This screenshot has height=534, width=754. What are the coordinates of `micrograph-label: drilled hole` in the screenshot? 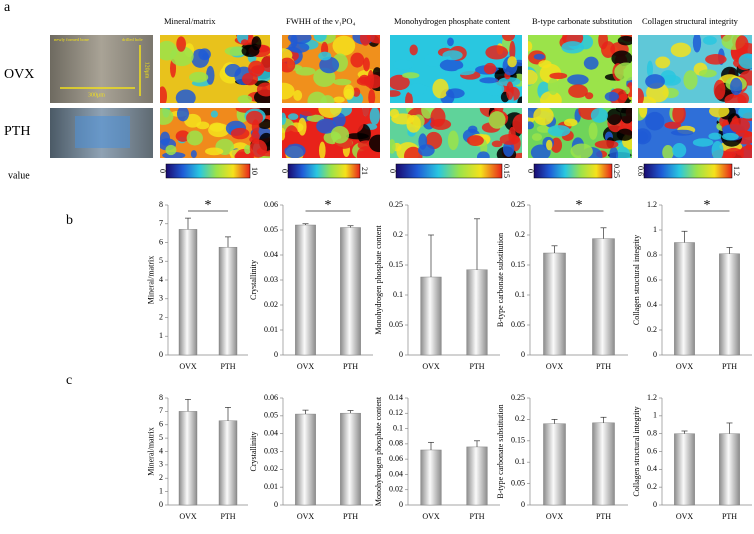 It's located at (132, 39).